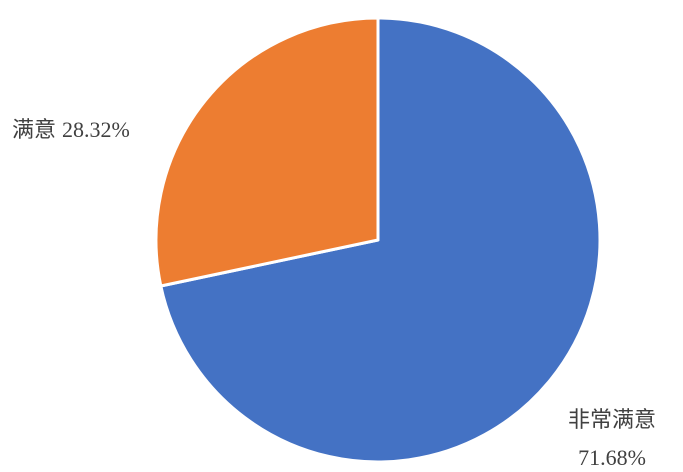 This screenshot has width=683, height=472. Describe the element at coordinates (71, 129) in the screenshot. I see `slice-label-satisfied: 满意 28.32%` at that location.